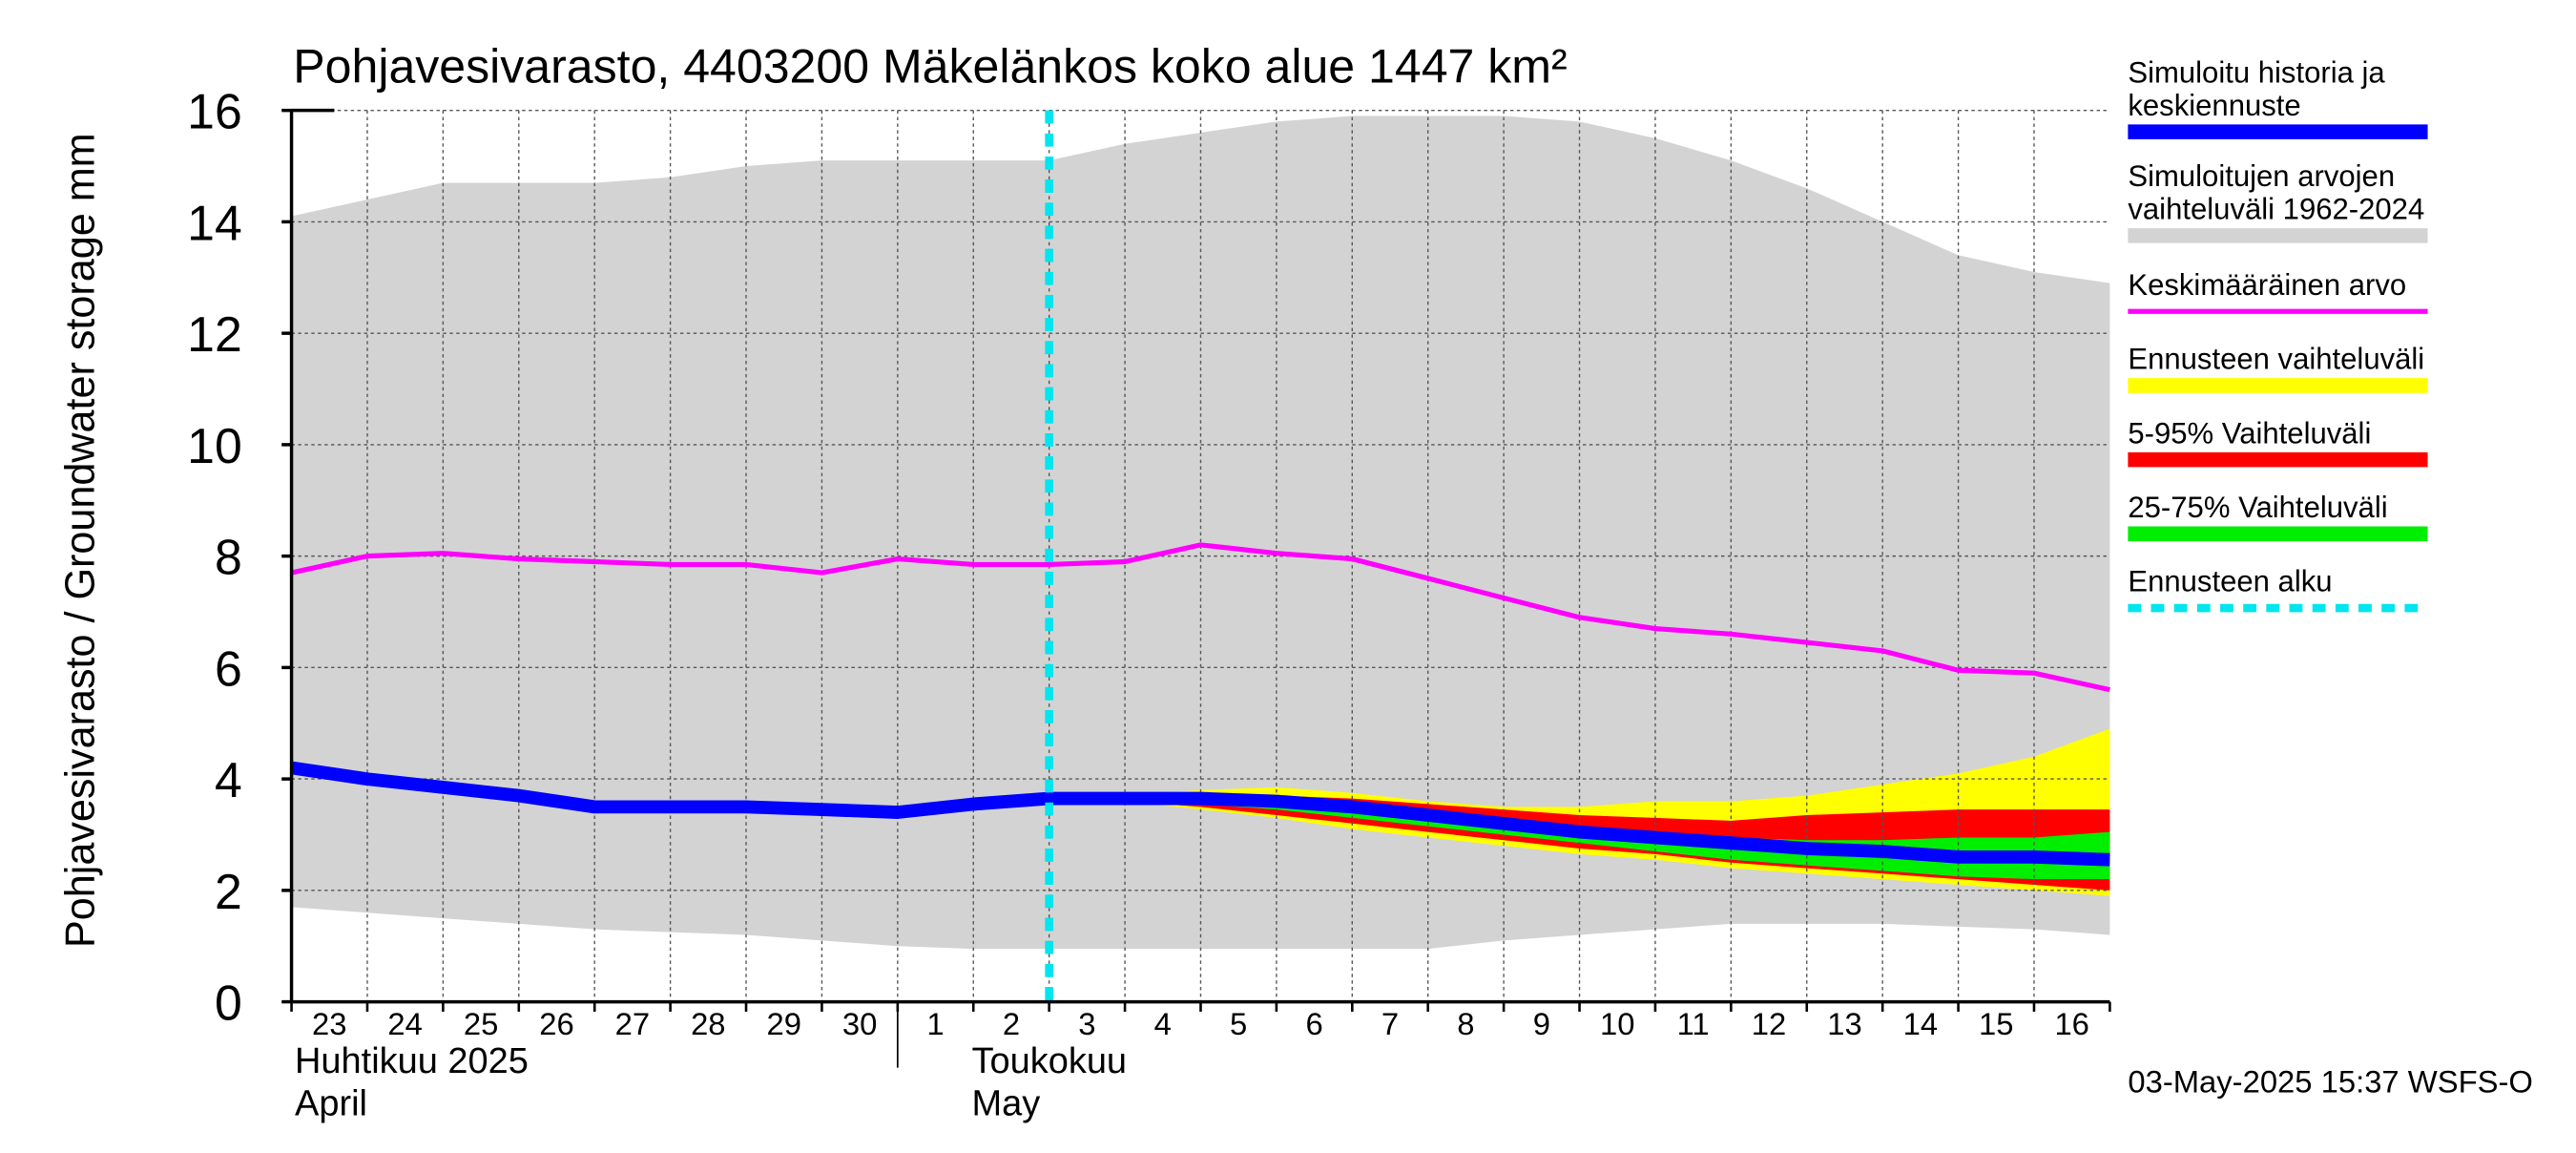  I want to click on line-simuloitu-historia-ja-keskiennuste, so click(1200, 814).